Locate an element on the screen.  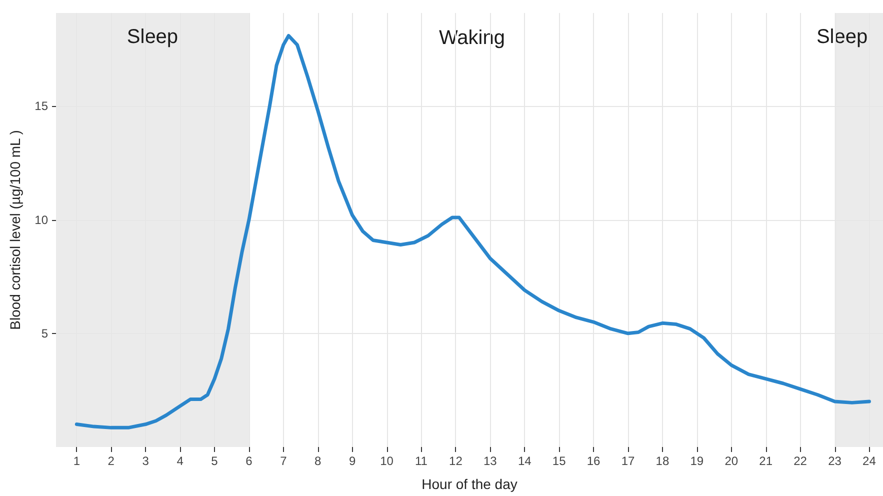
x-tick-label: 10 is located at coordinates (387, 461).